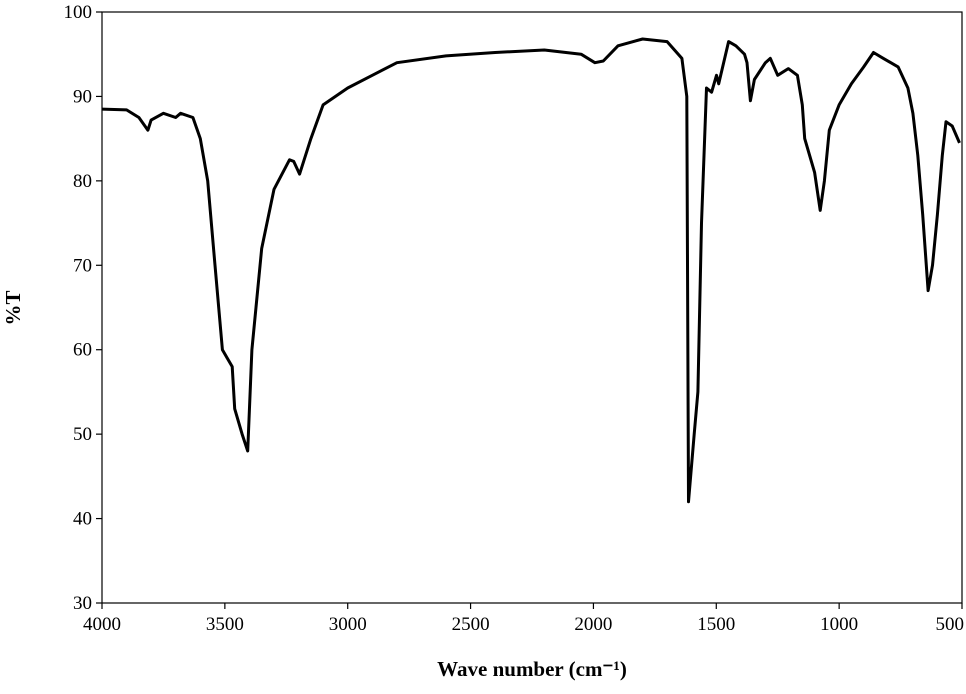 This screenshot has width=966, height=694. What do you see at coordinates (593, 624) in the screenshot?
I see `x-tick-label: 2000` at bounding box center [593, 624].